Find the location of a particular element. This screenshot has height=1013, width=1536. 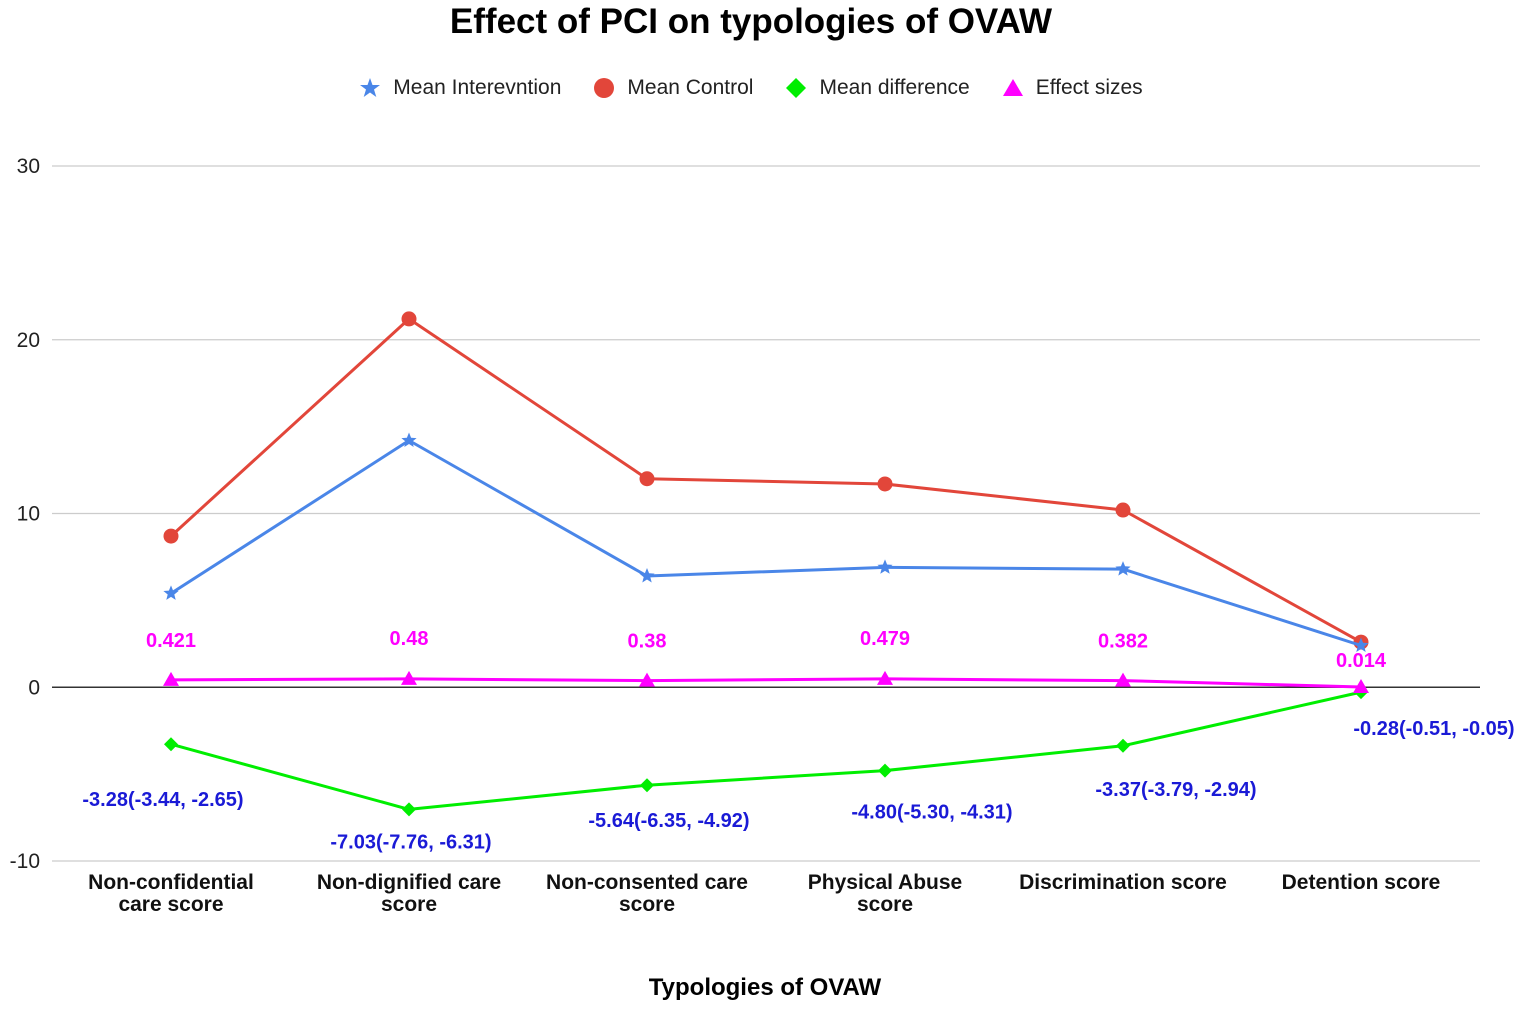

x-tick-label-line: Discrimination score is located at coordinates (1123, 882).